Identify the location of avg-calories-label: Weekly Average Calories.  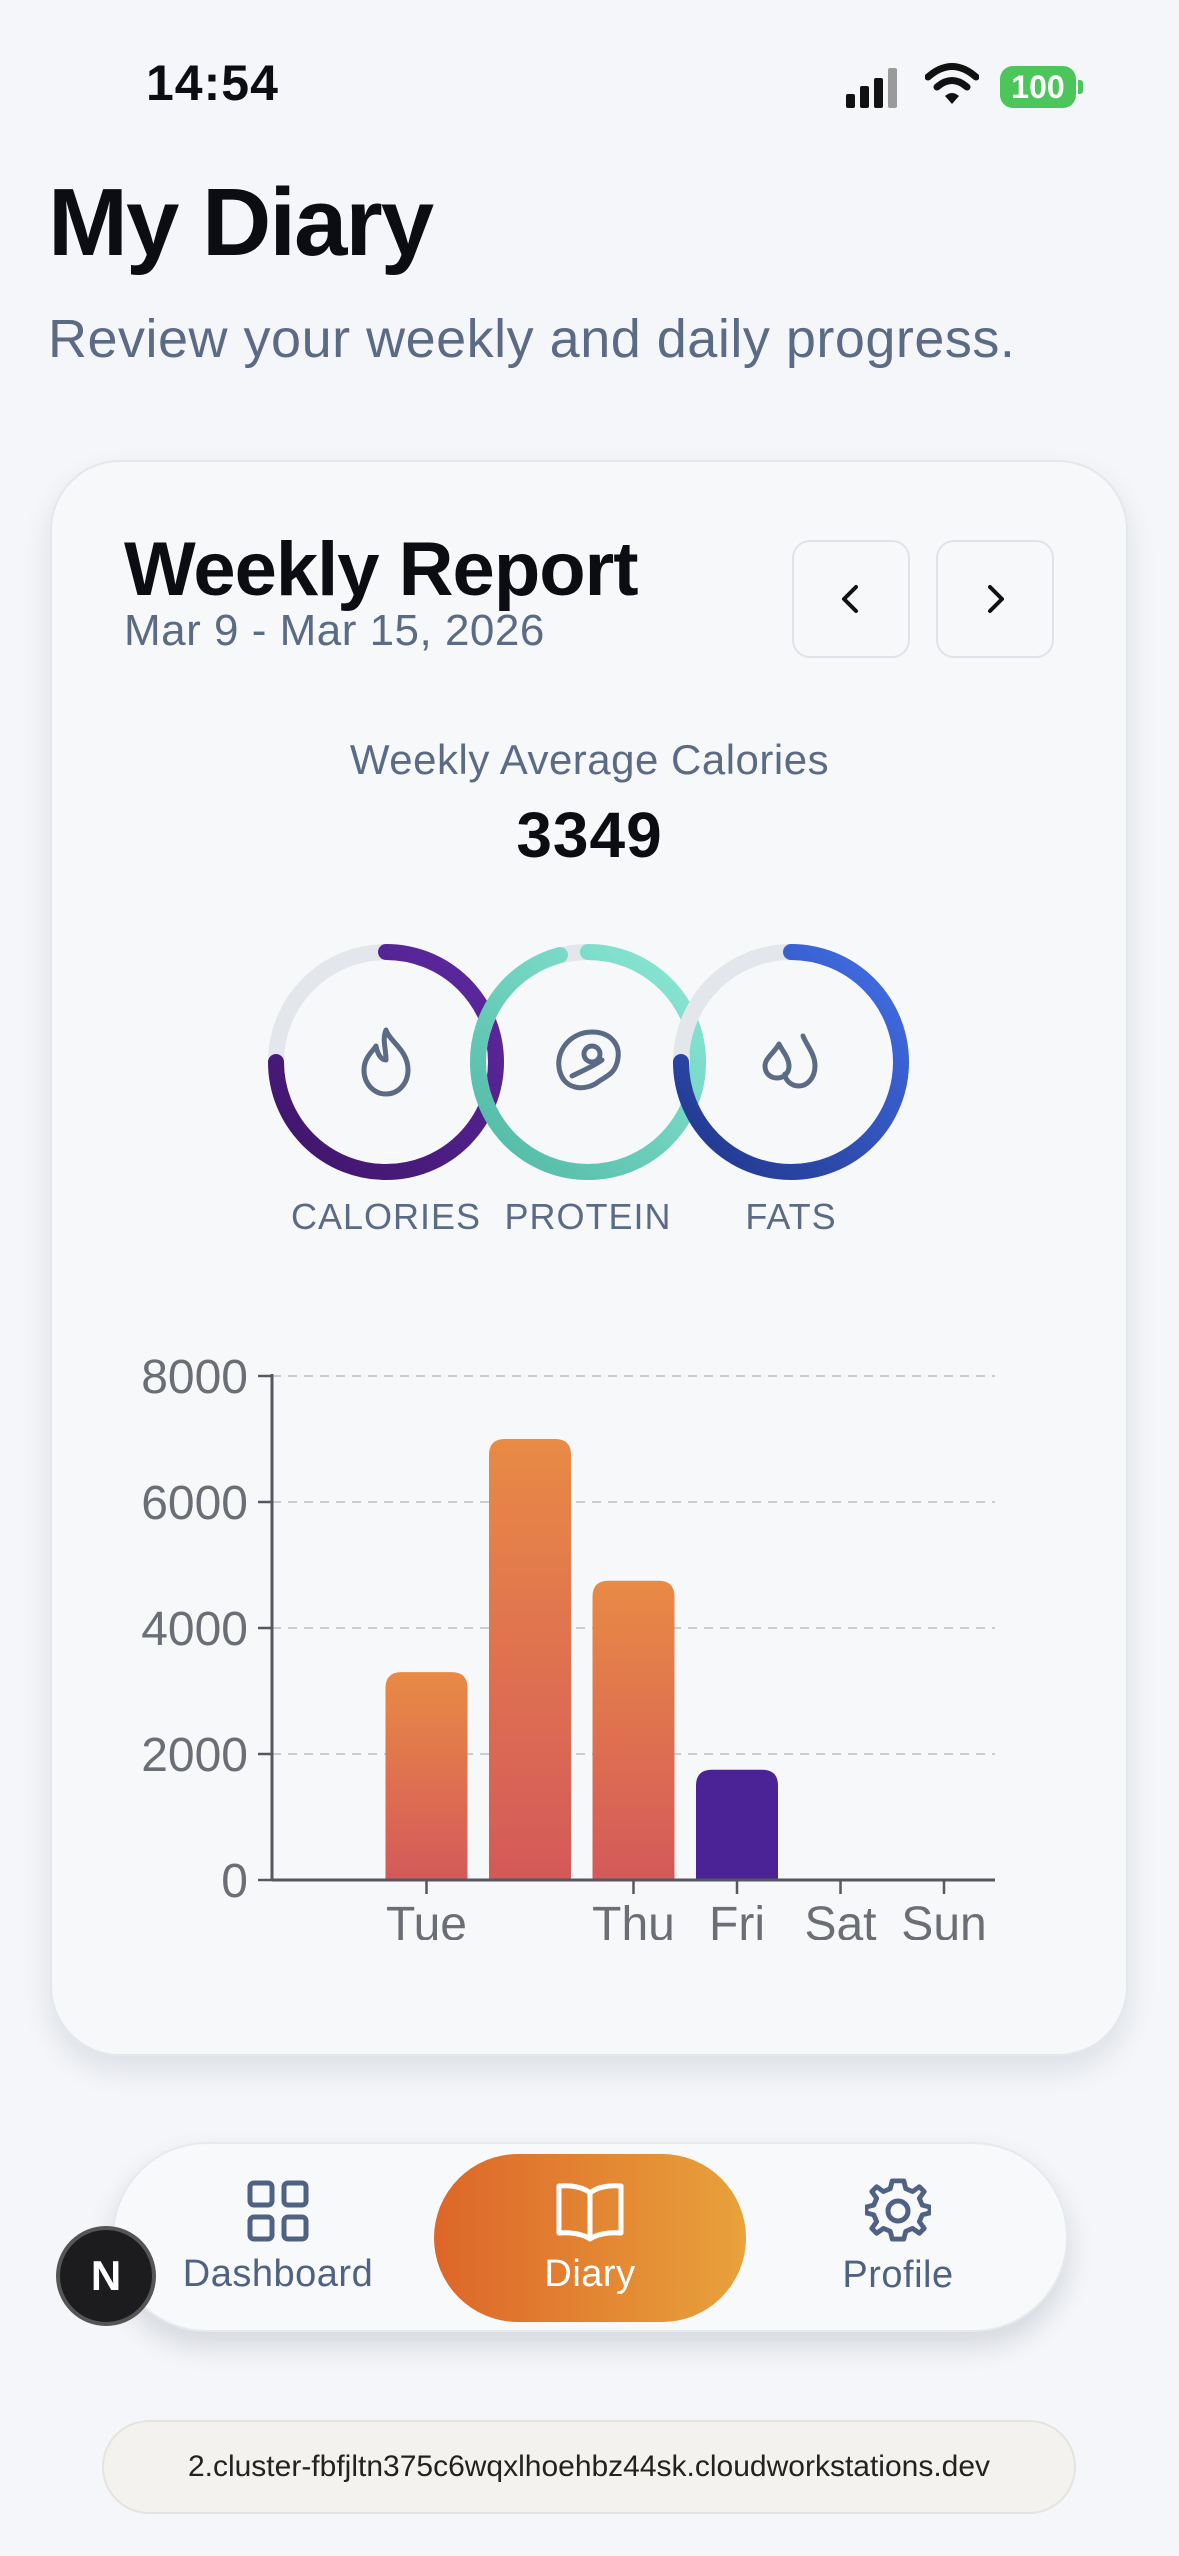
(589, 759).